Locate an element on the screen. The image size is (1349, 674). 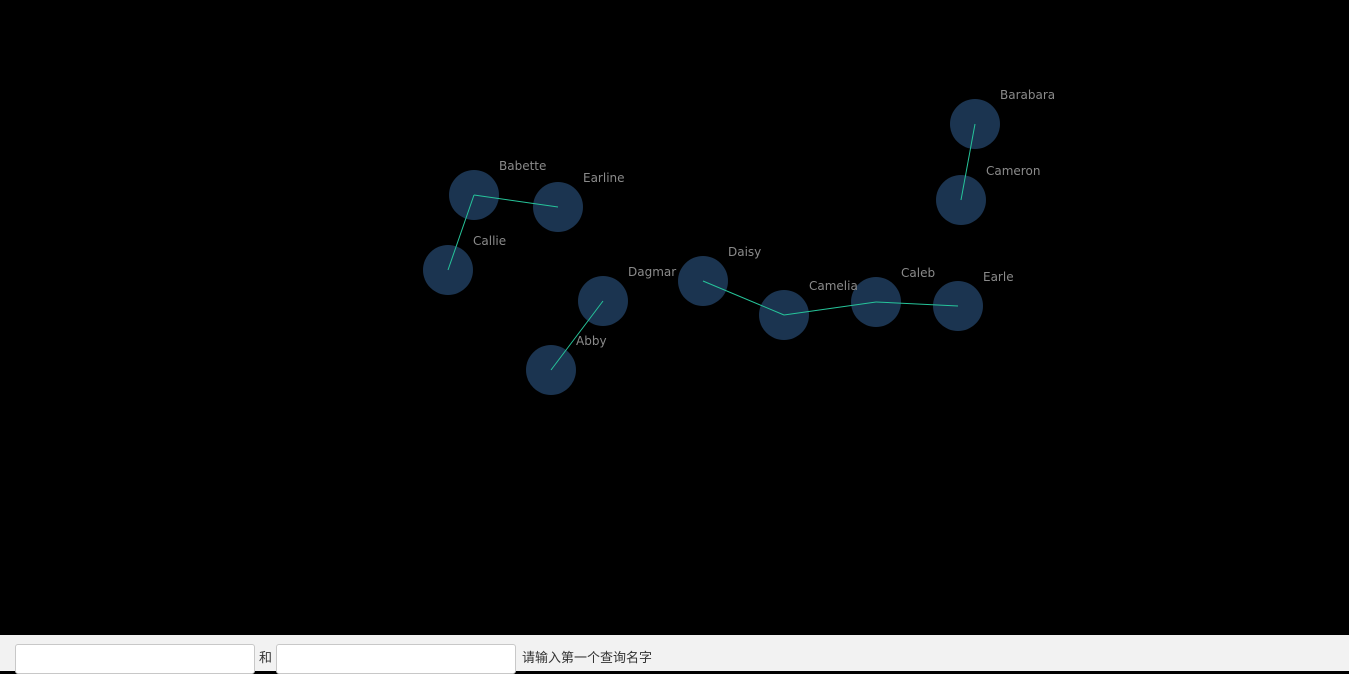
graph-edge-daisy-camelia is located at coordinates (743, 298).